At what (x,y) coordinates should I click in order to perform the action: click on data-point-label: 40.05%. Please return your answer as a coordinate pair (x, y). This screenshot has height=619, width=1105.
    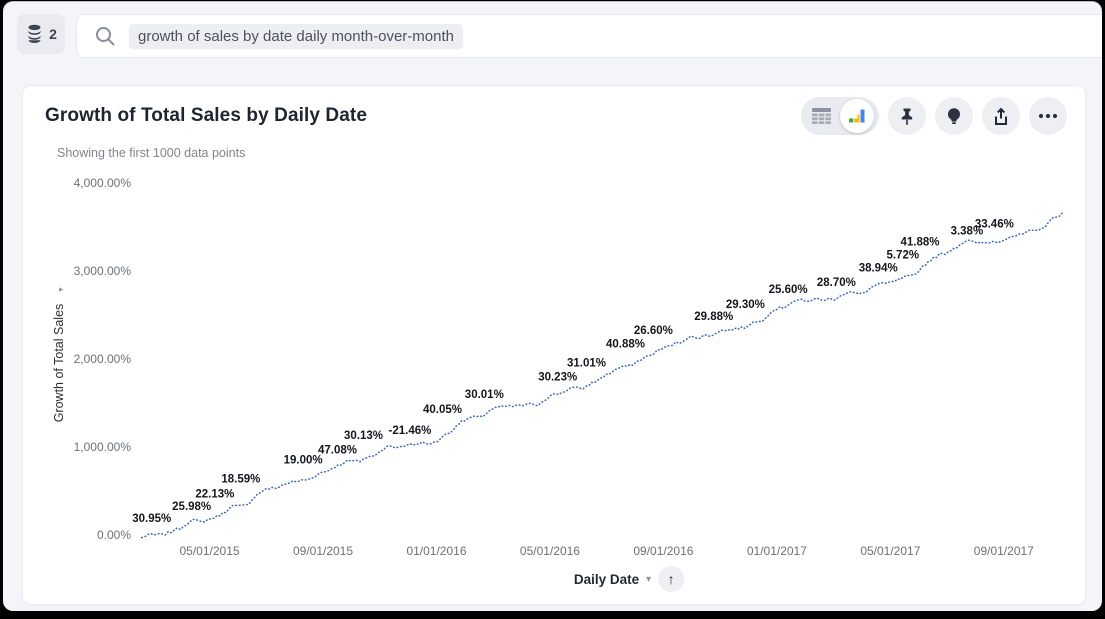
    Looking at the image, I should click on (442, 410).